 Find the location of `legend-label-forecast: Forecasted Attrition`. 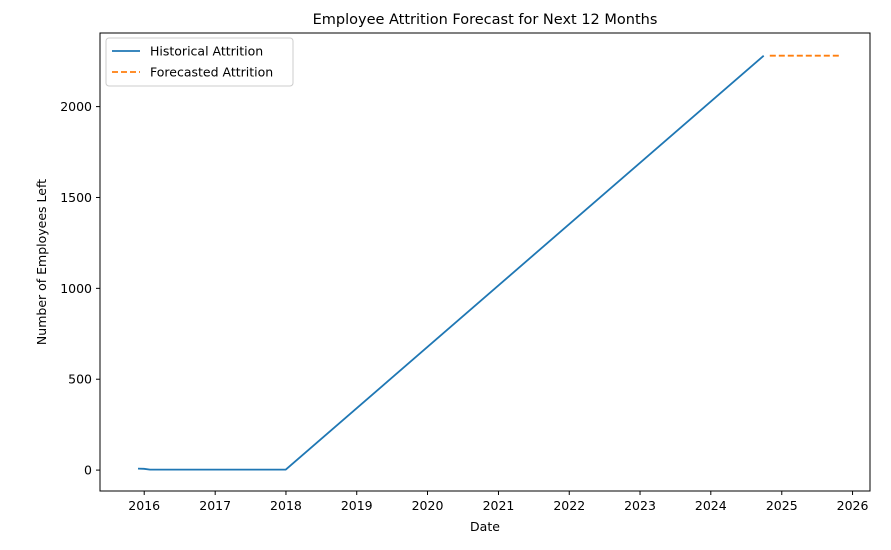

legend-label-forecast: Forecasted Attrition is located at coordinates (211, 72).